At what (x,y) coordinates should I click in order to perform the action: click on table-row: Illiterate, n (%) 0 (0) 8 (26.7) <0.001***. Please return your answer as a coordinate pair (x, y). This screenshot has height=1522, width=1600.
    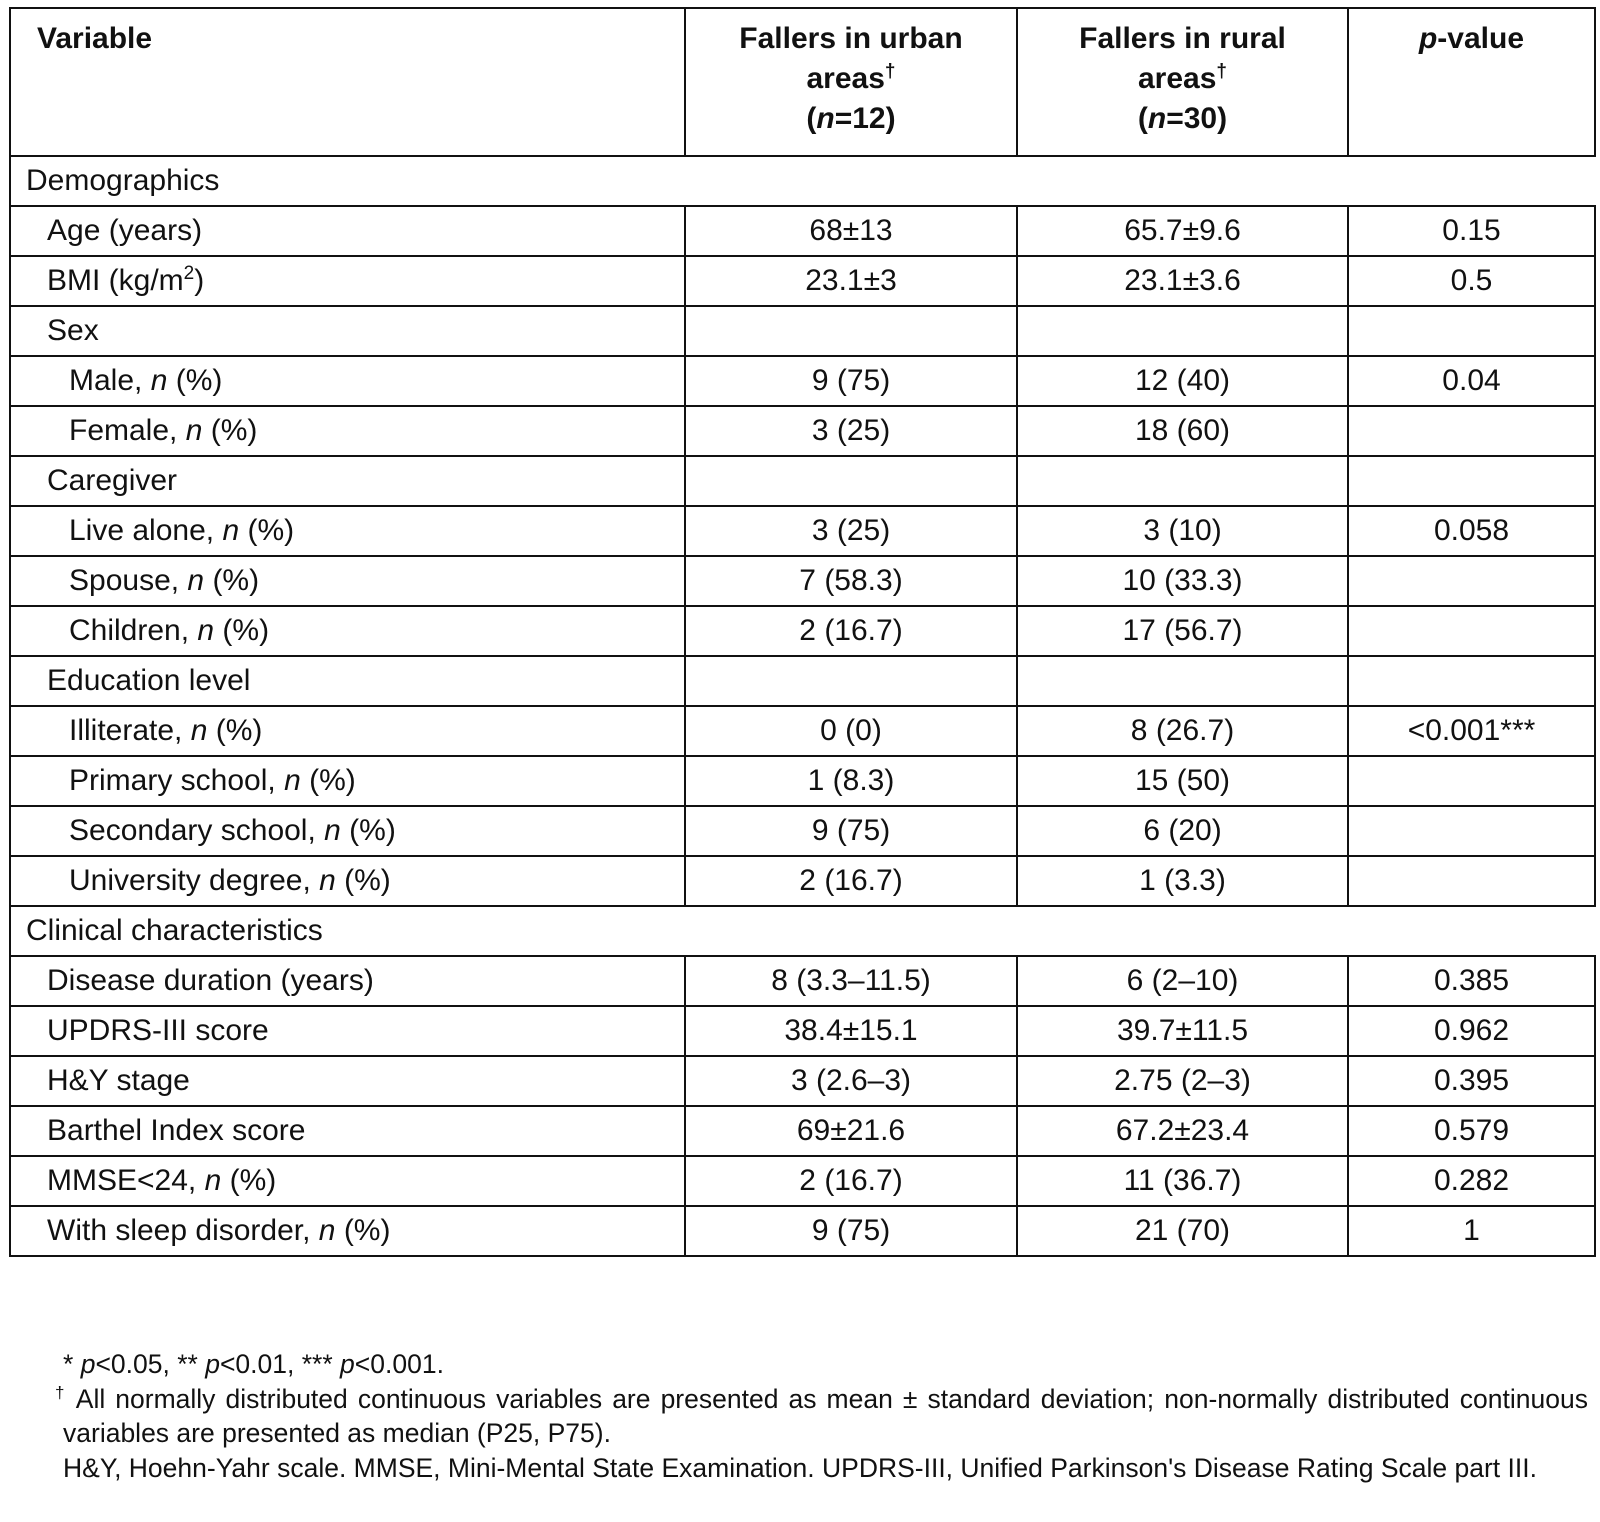
    Looking at the image, I should click on (802, 731).